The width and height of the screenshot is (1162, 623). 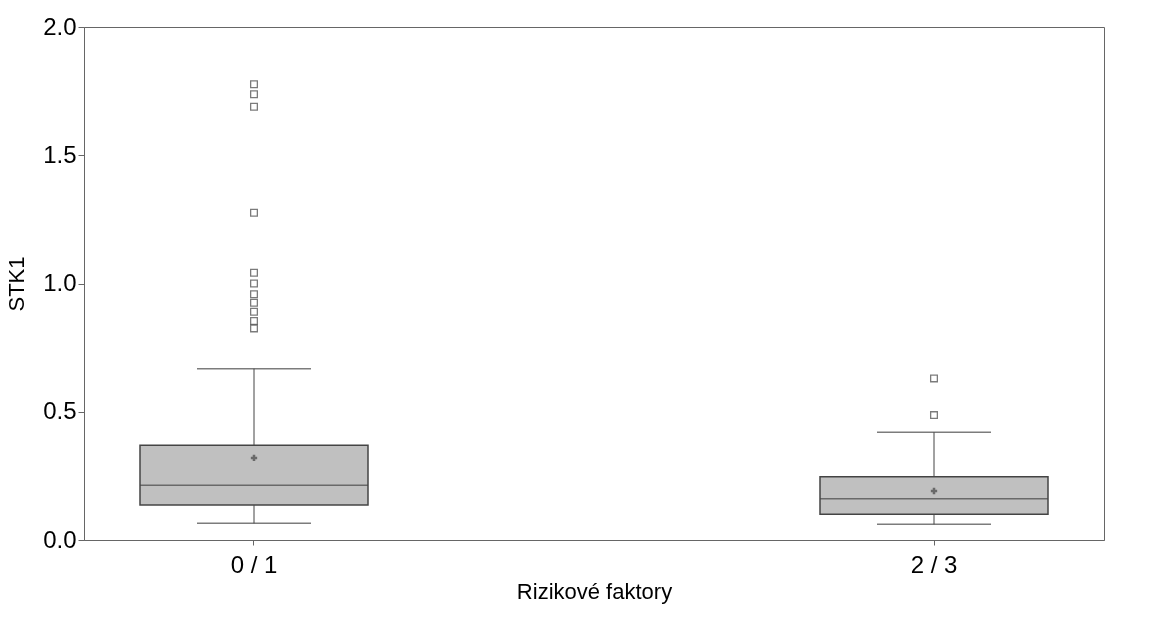 I want to click on y-tick-label: 1.5, so click(x=60, y=154).